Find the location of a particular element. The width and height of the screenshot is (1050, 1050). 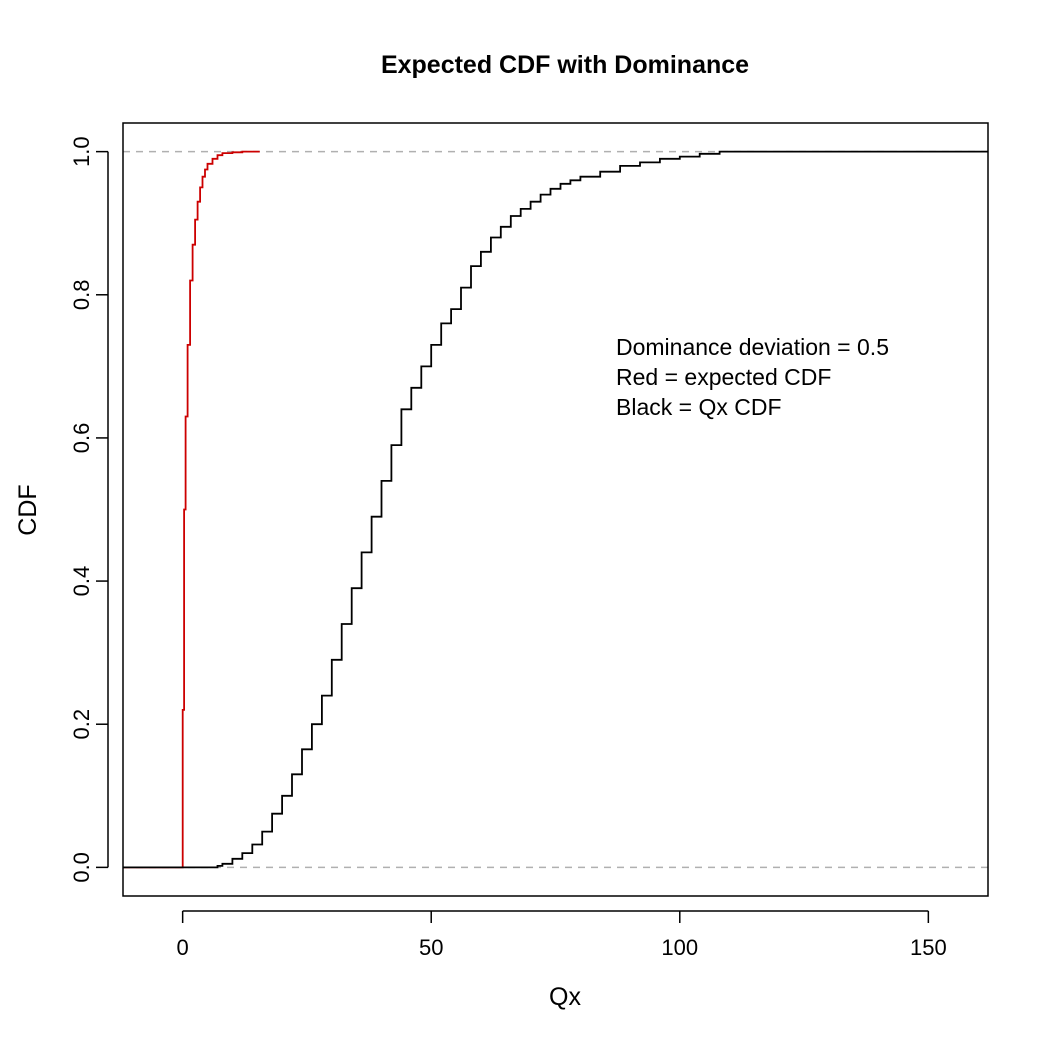

x-tick-label: 50 is located at coordinates (431, 947).